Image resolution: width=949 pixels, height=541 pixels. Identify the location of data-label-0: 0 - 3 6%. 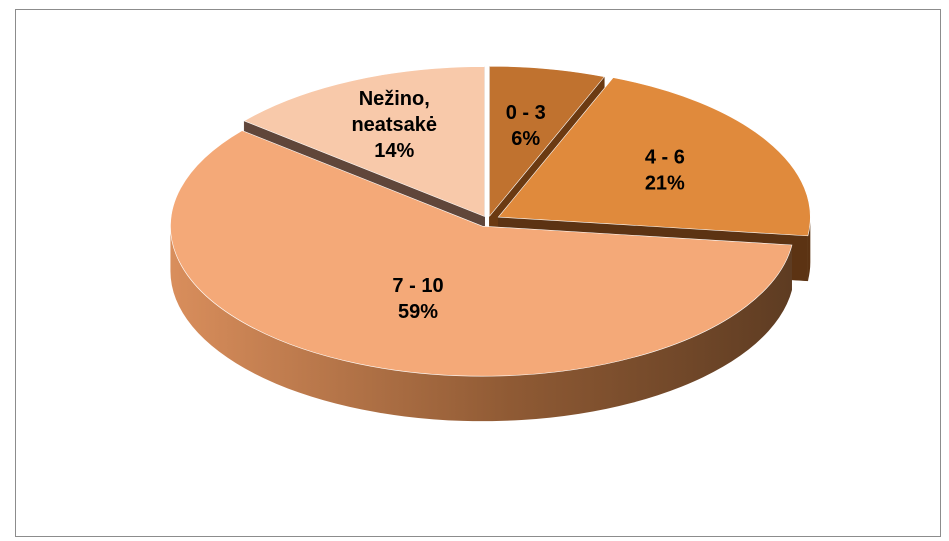
(526, 126).